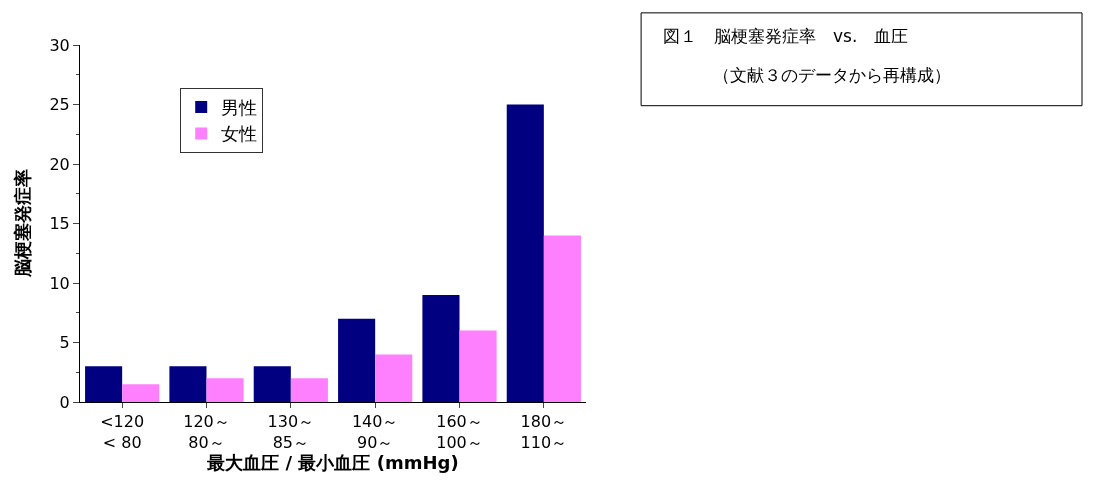 Image resolution: width=1097 pixels, height=492 pixels. Describe the element at coordinates (206, 432) in the screenshot. I see `x-tick-label: 120～ 80～` at that location.